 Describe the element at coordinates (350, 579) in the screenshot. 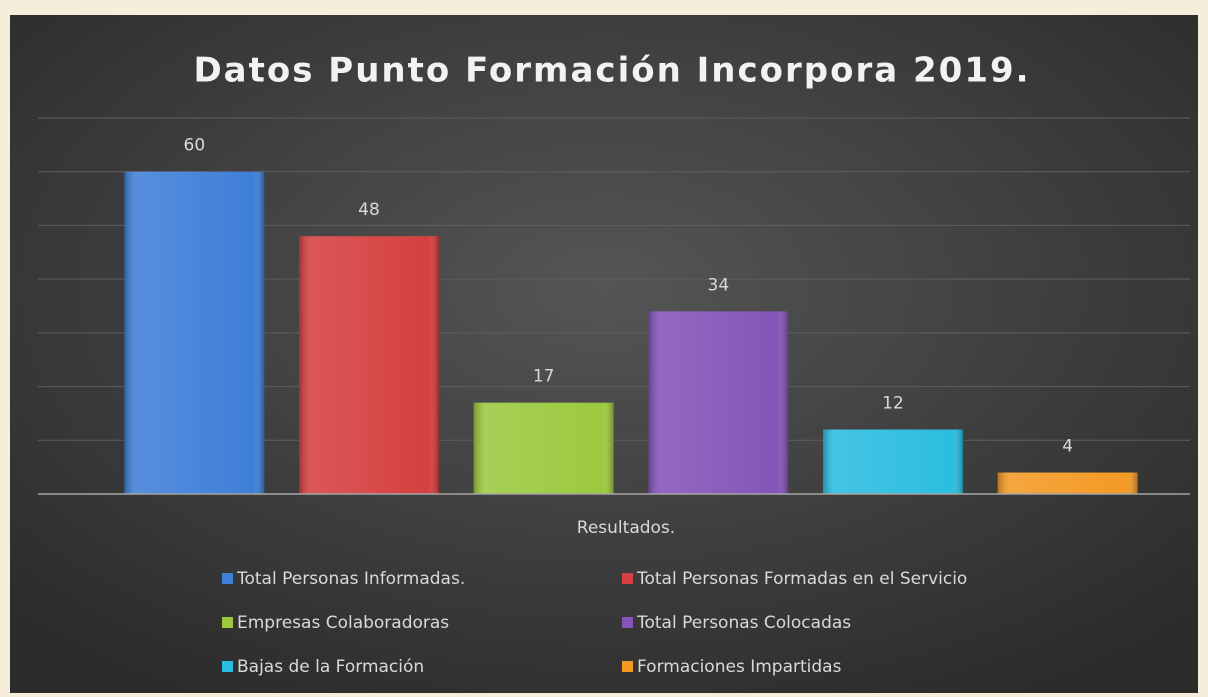

I see `legend-label: Total Personas Informadas.` at that location.